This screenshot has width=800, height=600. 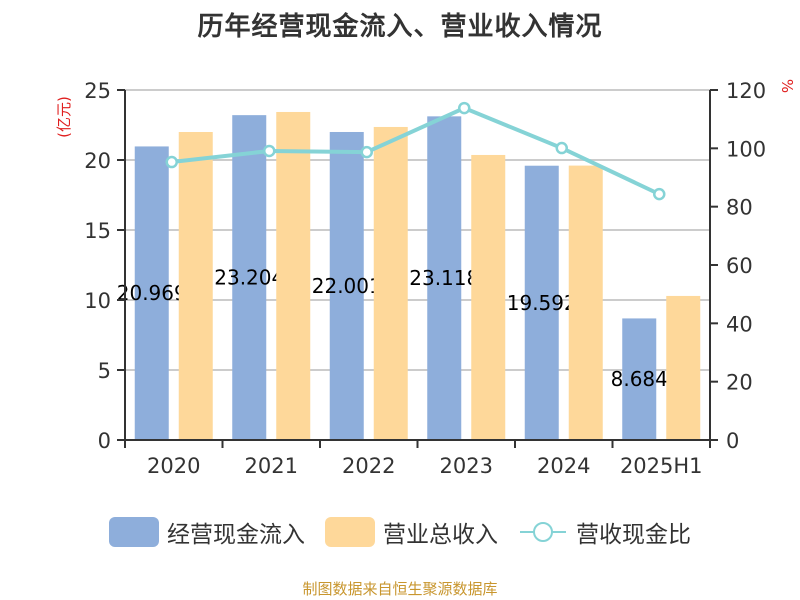 What do you see at coordinates (787, 86) in the screenshot?
I see `right-axis-unit: %` at bounding box center [787, 86].